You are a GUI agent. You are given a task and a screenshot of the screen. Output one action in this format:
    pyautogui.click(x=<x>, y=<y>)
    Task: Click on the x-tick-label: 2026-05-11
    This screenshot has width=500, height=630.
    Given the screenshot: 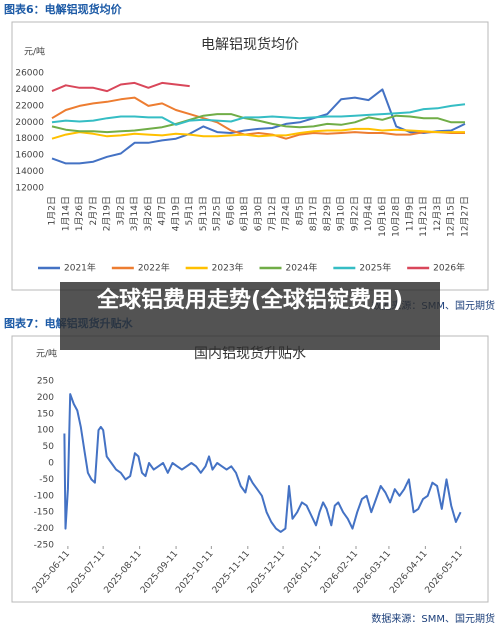 What is the action you would take?
    pyautogui.click(x=444, y=572)
    